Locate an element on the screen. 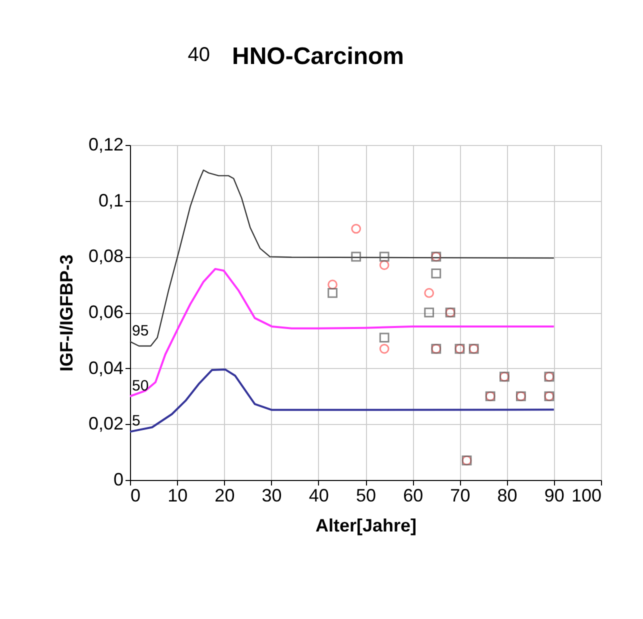  series-label: 50 is located at coordinates (140, 385).